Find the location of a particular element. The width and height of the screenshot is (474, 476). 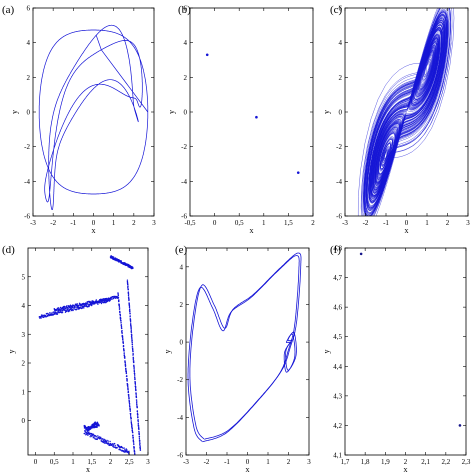

y-tick-label: -4 is located at coordinates (184, 182).